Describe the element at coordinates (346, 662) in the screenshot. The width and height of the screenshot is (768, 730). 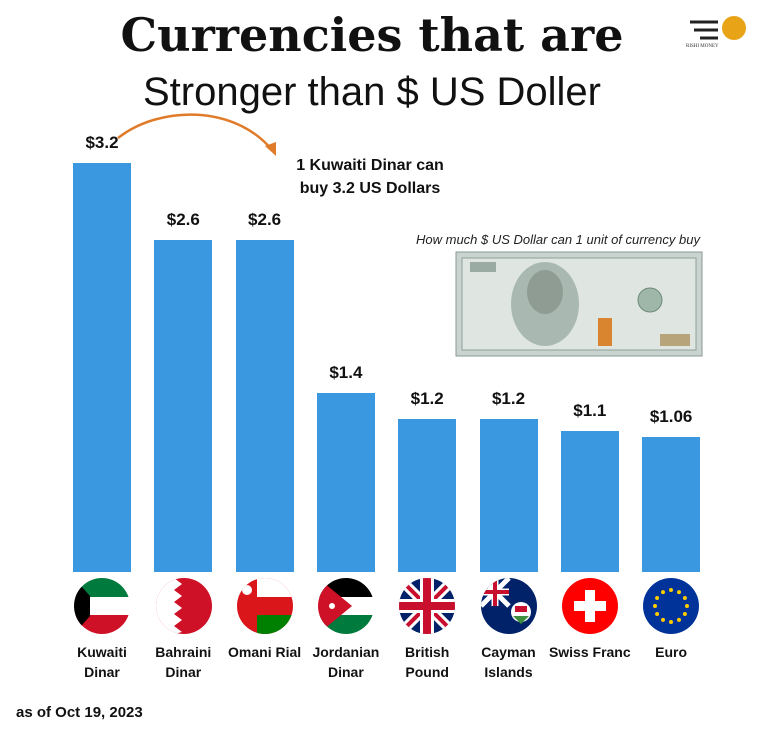
I see `category-label: Jordanian Dinar` at that location.